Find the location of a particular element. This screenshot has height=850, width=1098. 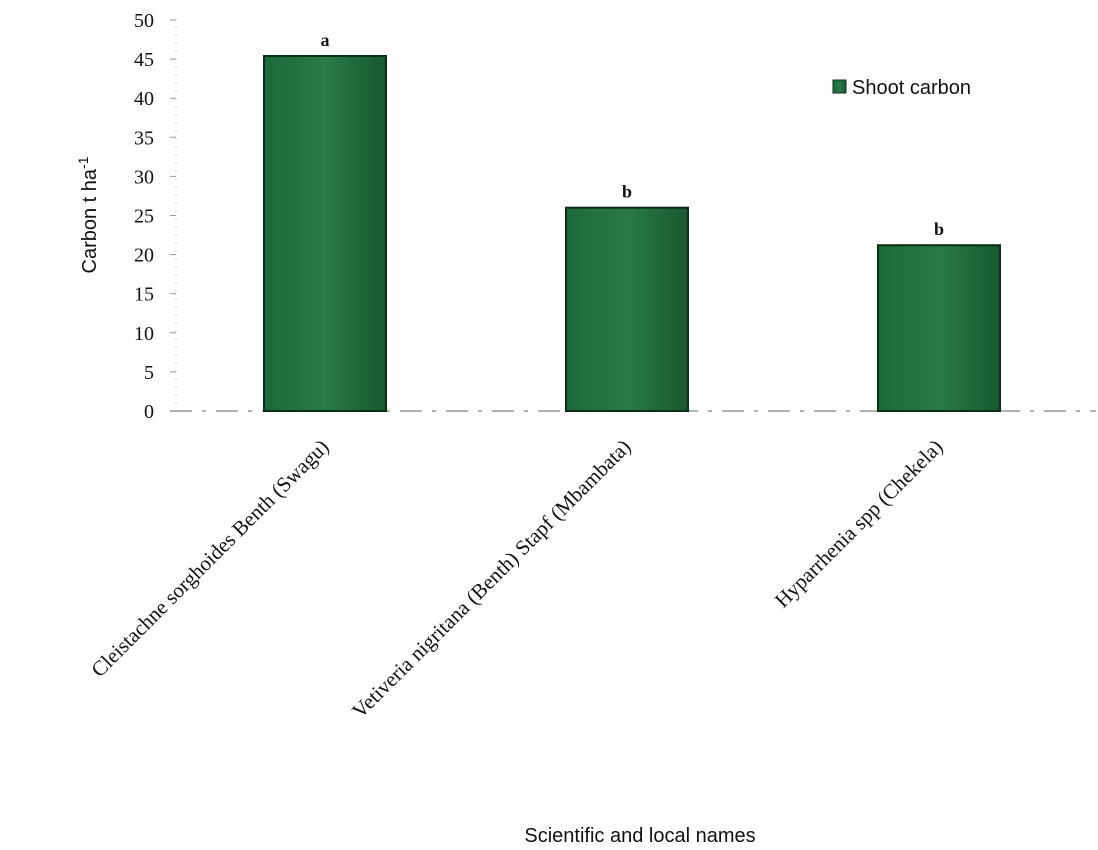

y-axis-title-superscript: -1 is located at coordinates (83, 162).